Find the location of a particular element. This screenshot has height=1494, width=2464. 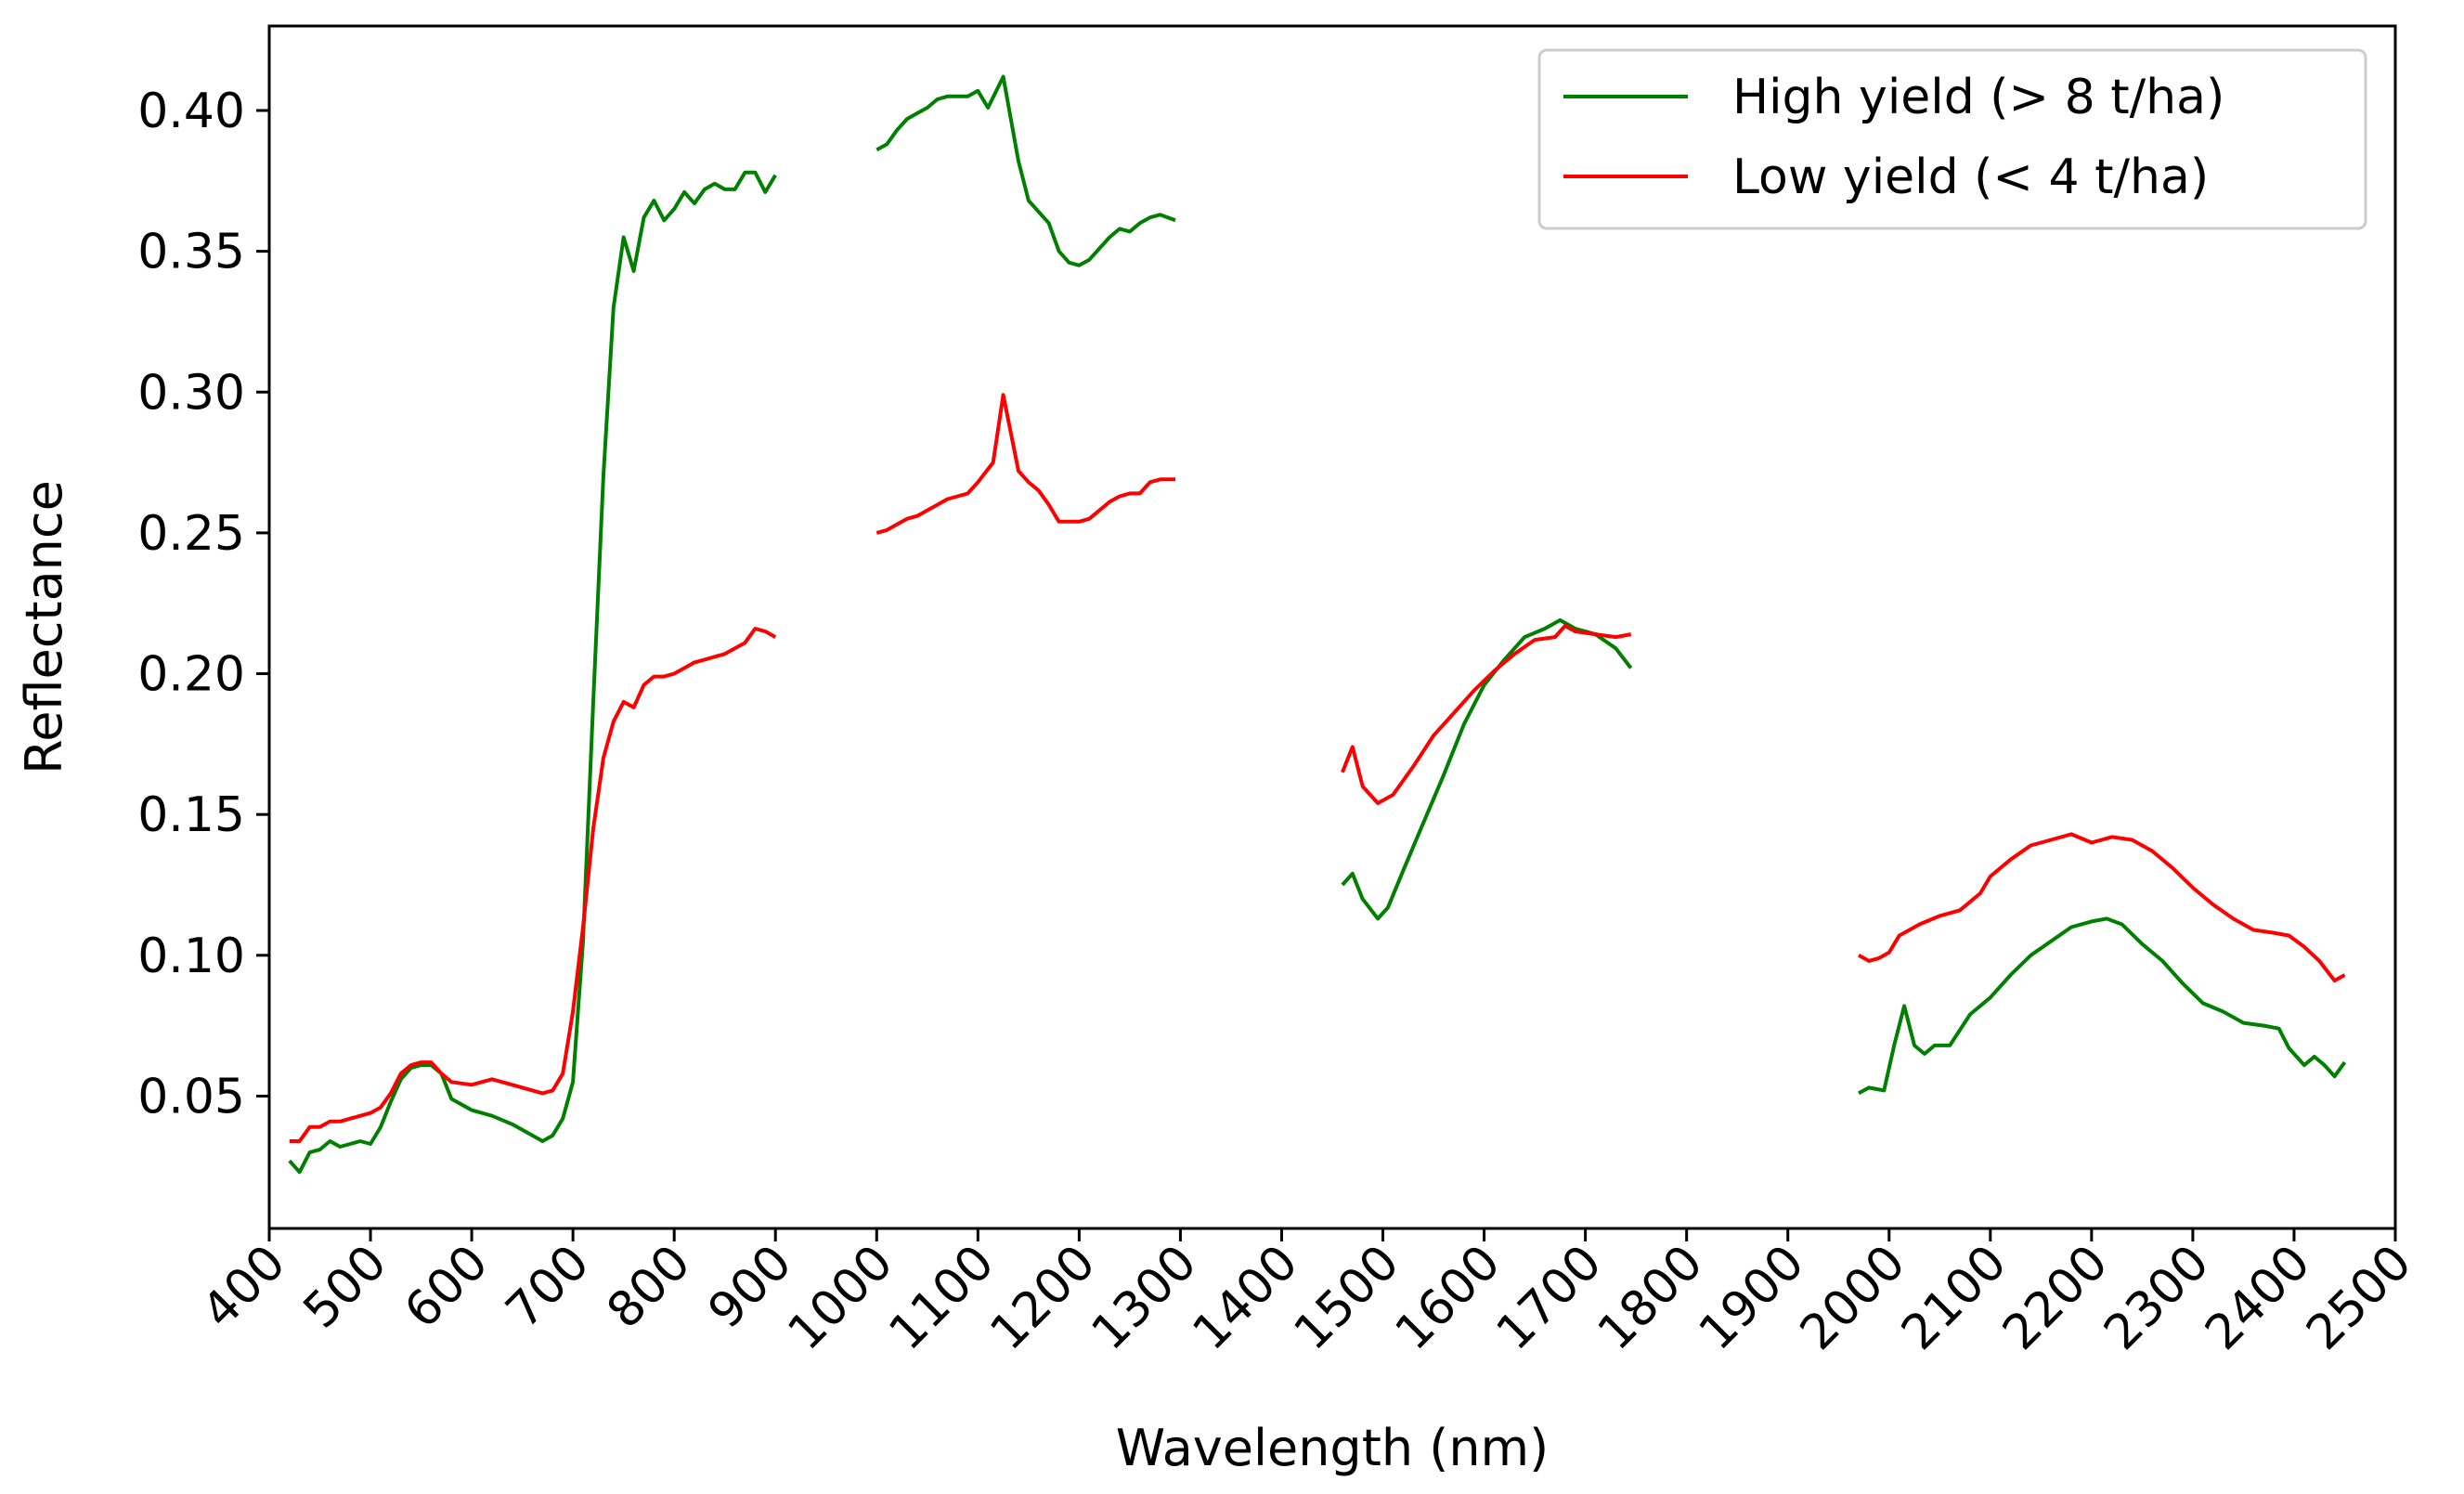

x-tick-label: 1100 is located at coordinates (942, 1298).